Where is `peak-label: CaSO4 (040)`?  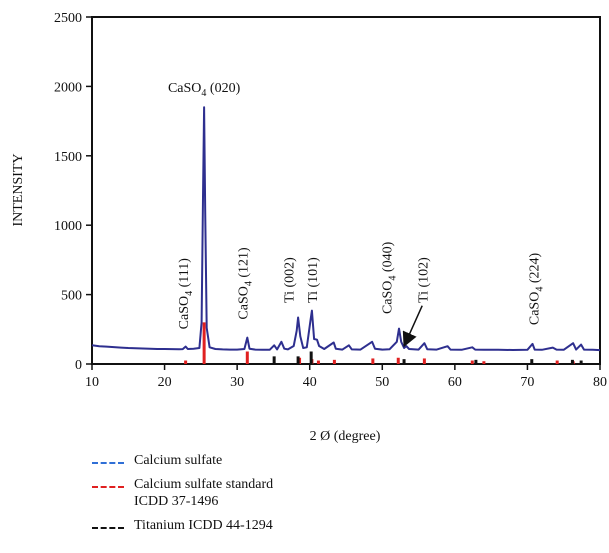 peak-label: CaSO4 (040) is located at coordinates (390, 277).